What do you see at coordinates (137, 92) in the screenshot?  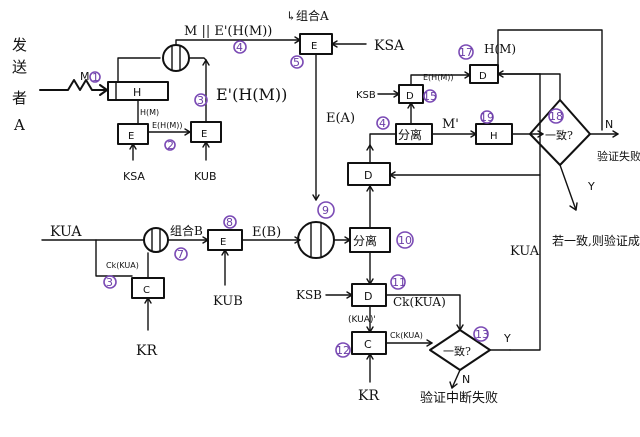 I see `hash-box-label: H` at bounding box center [137, 92].